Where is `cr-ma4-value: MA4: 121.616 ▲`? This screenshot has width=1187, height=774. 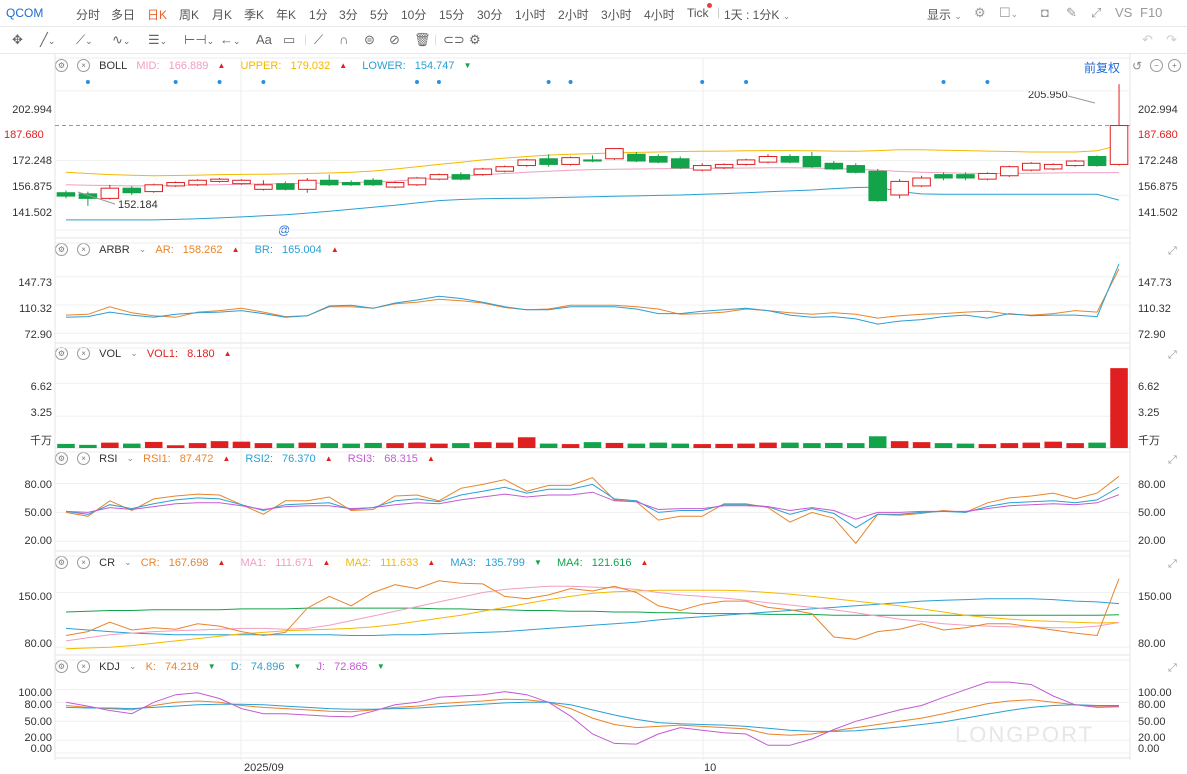 cr-ma4-value: MA4: 121.616 ▲ is located at coordinates (605, 562).